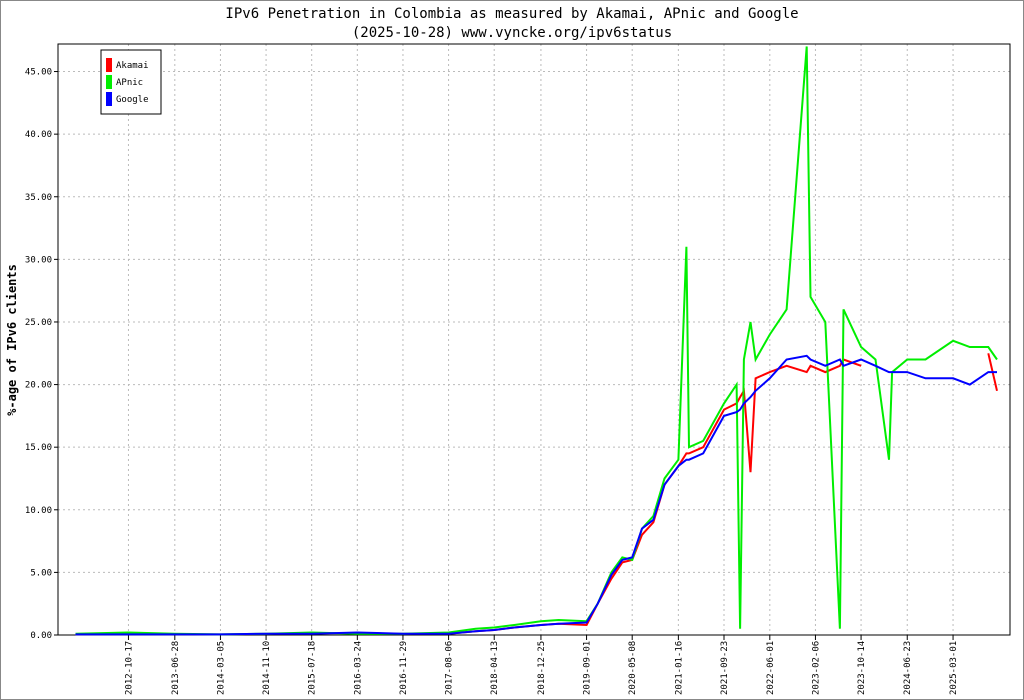 The width and height of the screenshot is (1024, 700). I want to click on legend-label: APnic, so click(129, 83).